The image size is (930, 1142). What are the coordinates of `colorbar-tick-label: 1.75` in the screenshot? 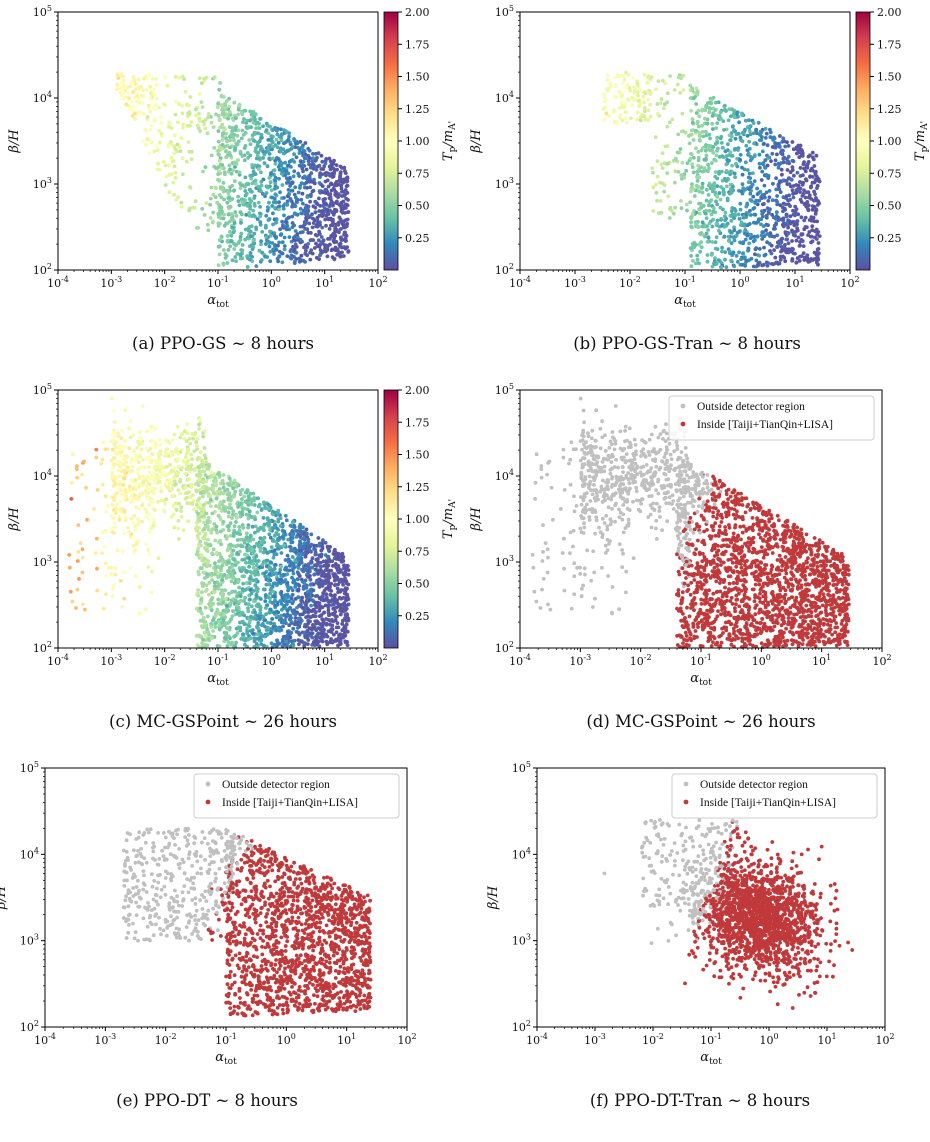 It's located at (417, 44).